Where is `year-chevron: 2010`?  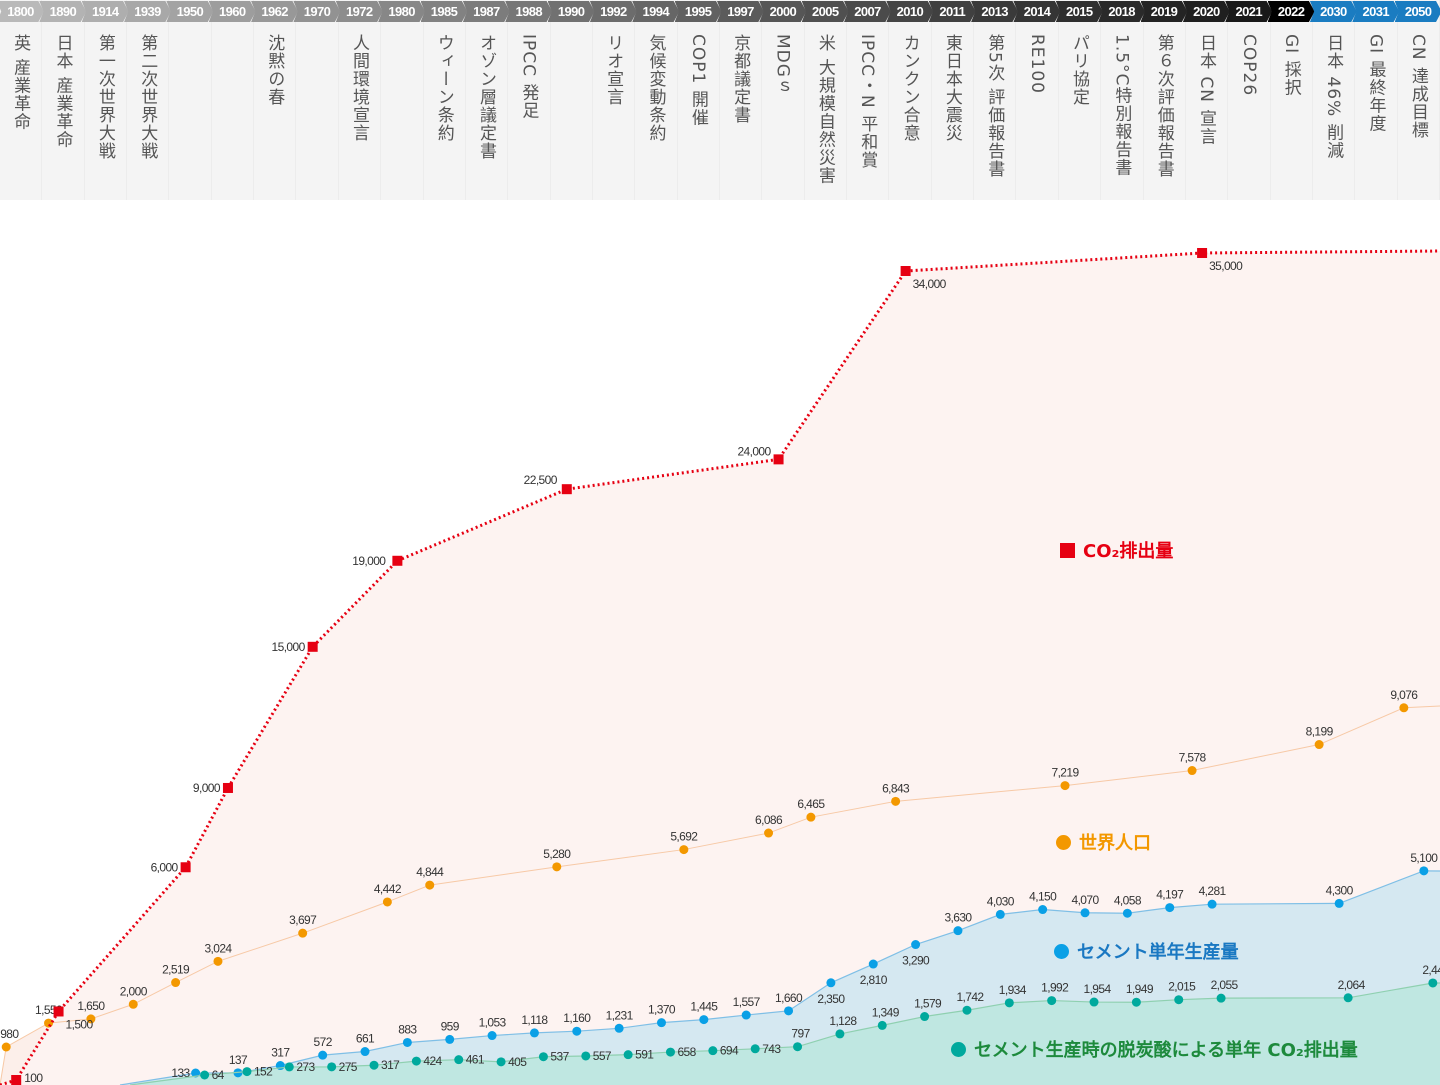
year-chevron: 2010 is located at coordinates (910, 11).